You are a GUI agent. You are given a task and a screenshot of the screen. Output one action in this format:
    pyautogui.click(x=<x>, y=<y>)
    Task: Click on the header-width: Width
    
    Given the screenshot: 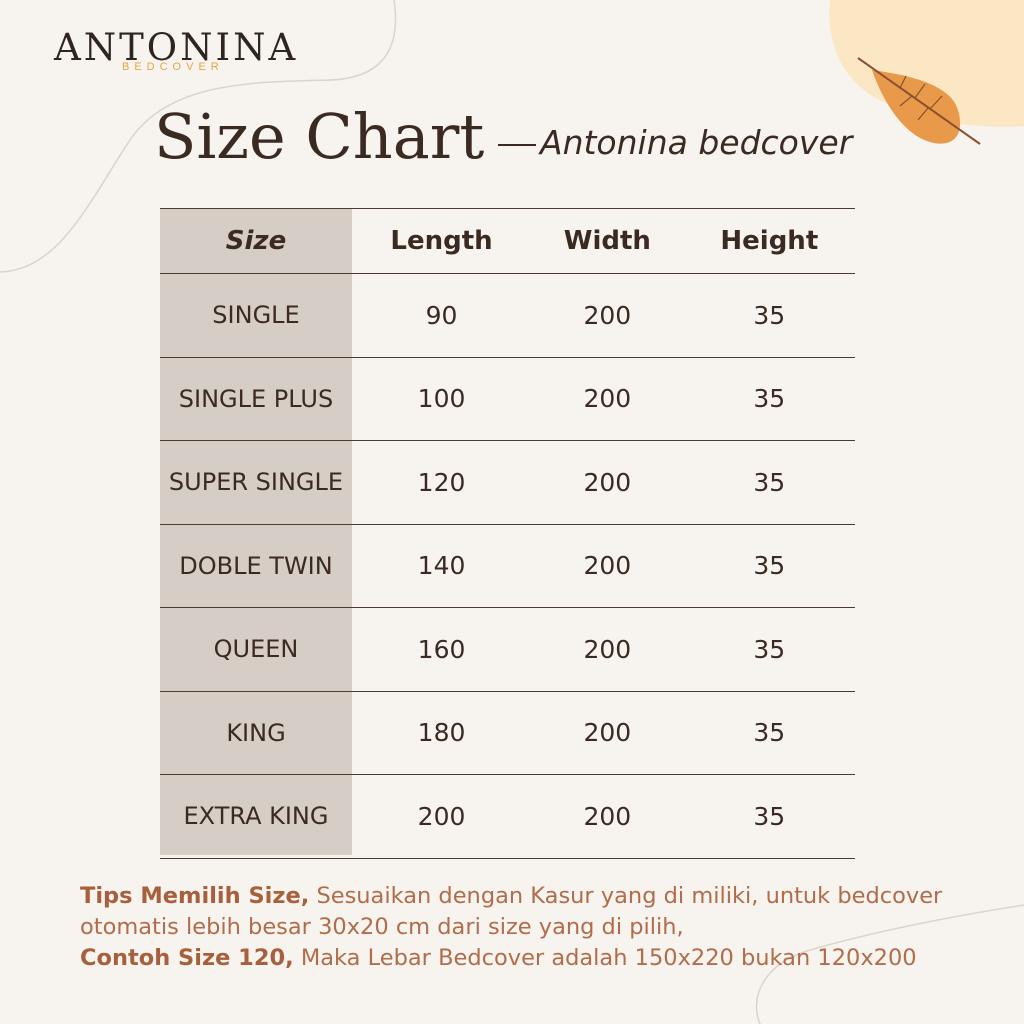 What is the action you would take?
    pyautogui.click(x=607, y=241)
    